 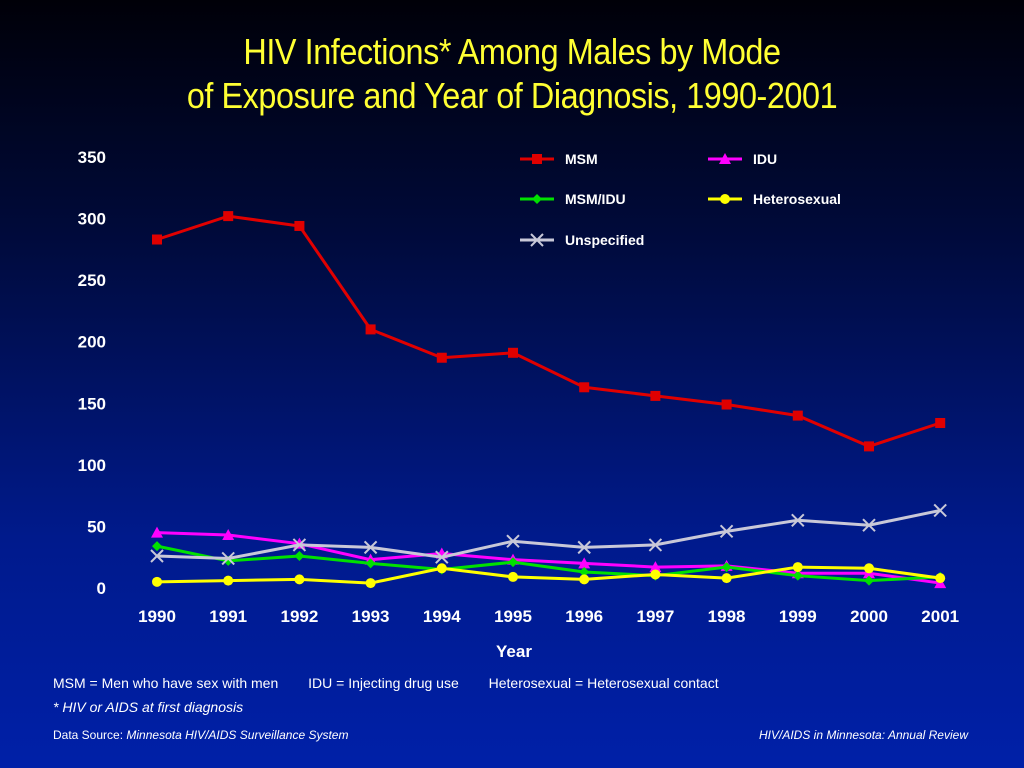 I want to click on legend-marker-msm-idu, so click(x=537, y=199).